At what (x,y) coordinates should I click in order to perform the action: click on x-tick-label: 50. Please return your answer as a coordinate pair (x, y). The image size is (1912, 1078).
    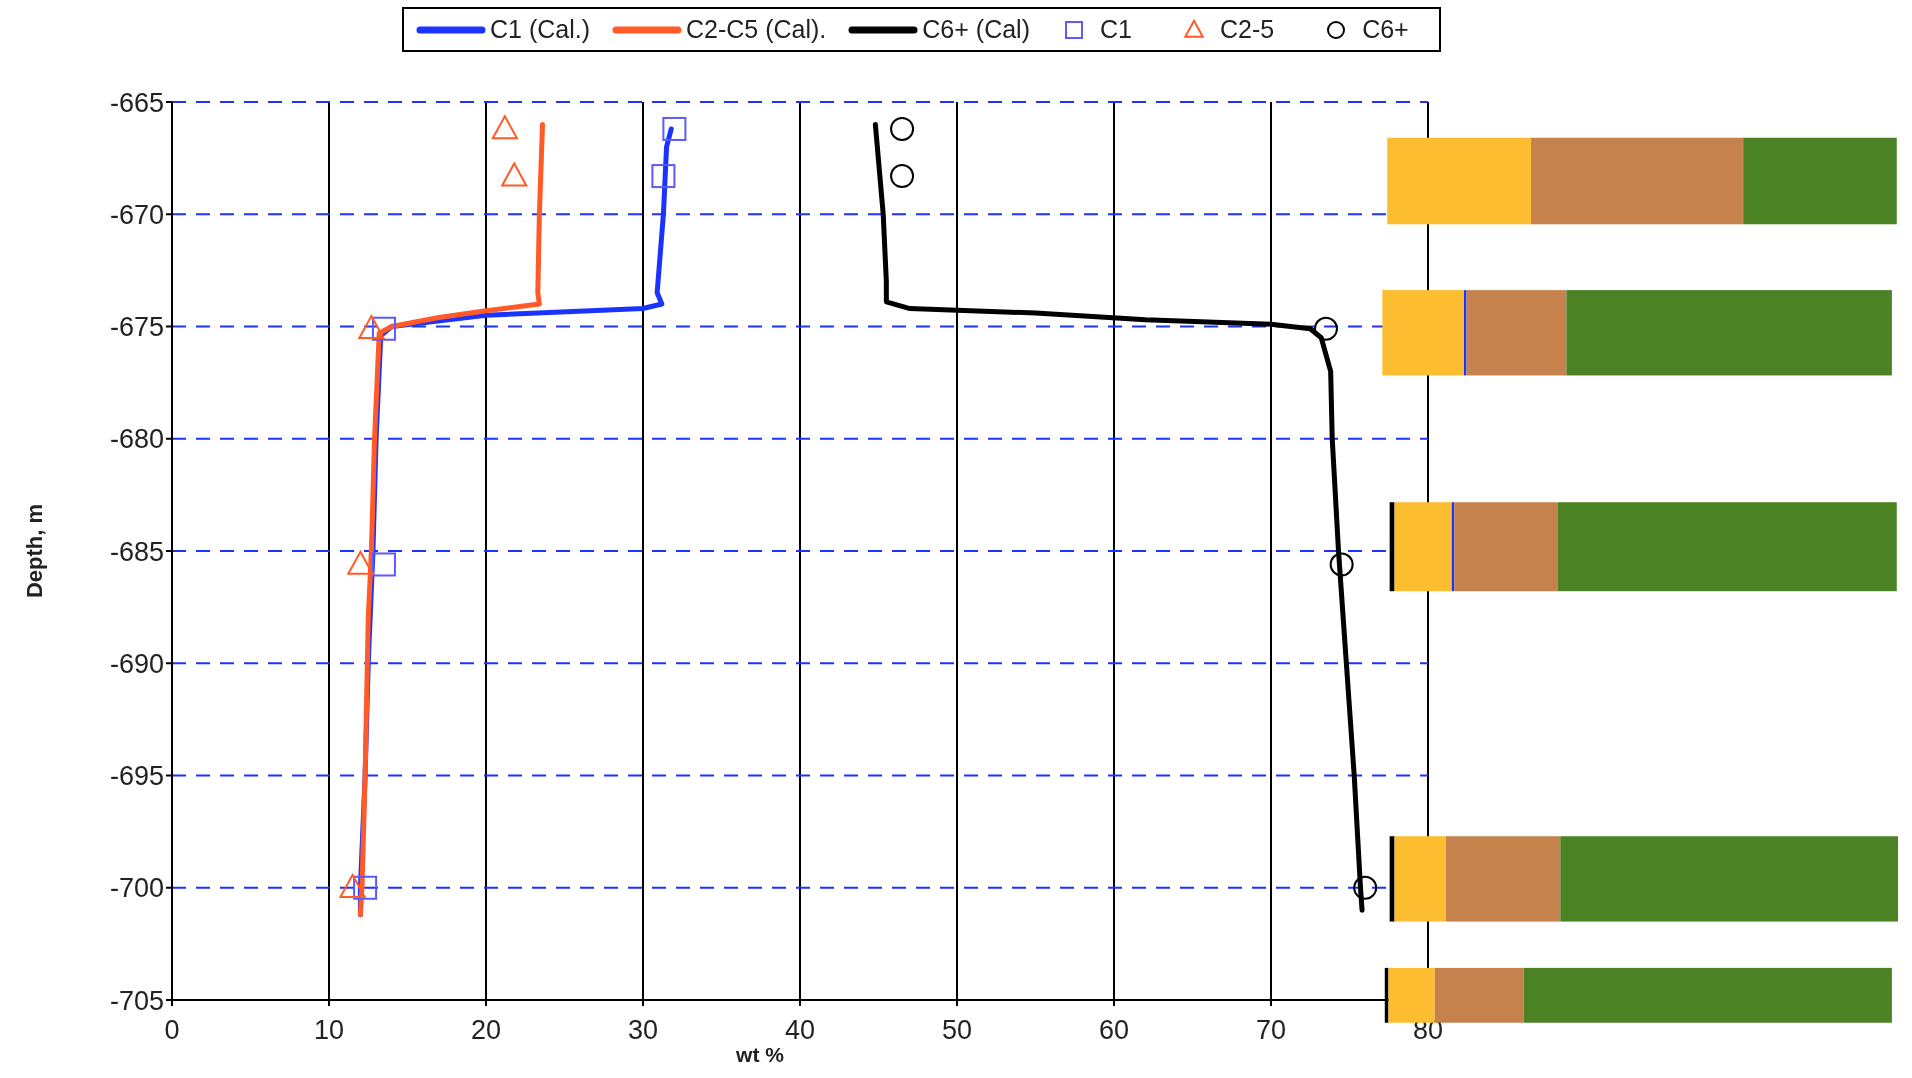
    Looking at the image, I should click on (957, 1030).